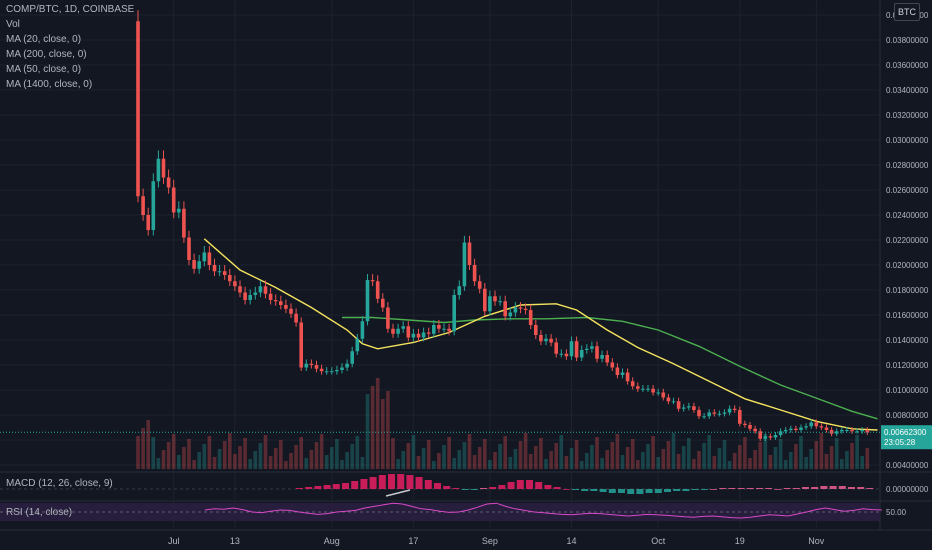 Image resolution: width=932 pixels, height=550 pixels. I want to click on macd-signal-segment, so click(398, 493).